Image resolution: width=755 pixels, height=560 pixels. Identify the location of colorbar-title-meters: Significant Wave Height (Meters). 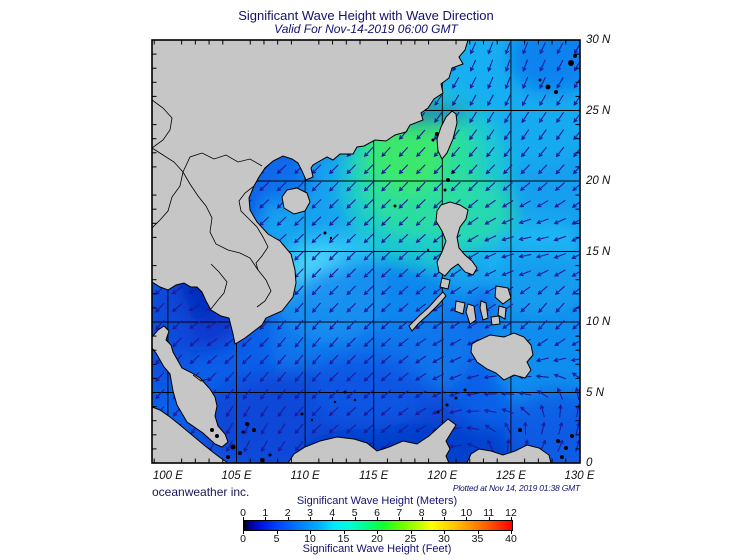
(377, 501).